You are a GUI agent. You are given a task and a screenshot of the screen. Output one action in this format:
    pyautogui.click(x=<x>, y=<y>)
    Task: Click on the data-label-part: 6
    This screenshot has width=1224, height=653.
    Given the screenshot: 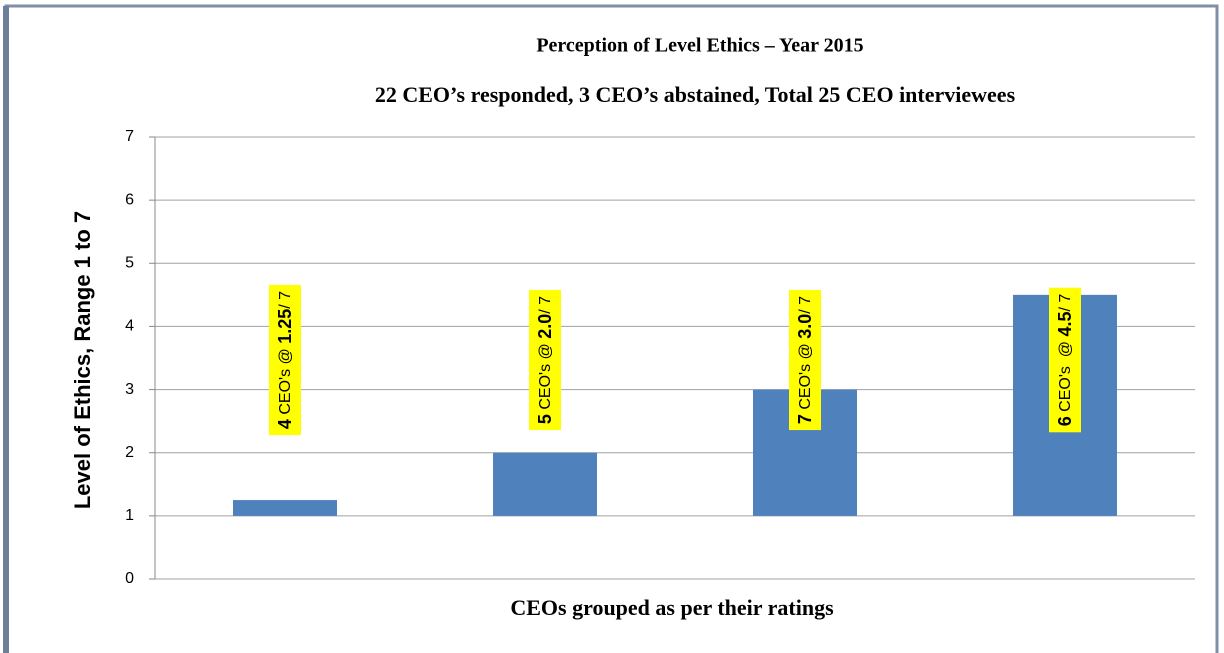 What is the action you would take?
    pyautogui.click(x=1065, y=421)
    